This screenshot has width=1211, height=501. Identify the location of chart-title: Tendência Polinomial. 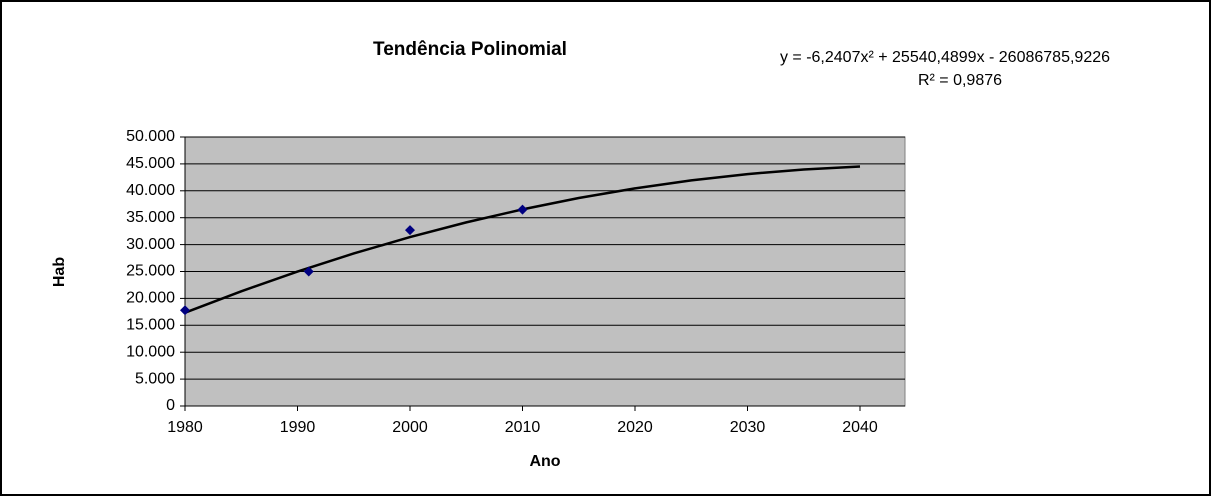
(470, 49).